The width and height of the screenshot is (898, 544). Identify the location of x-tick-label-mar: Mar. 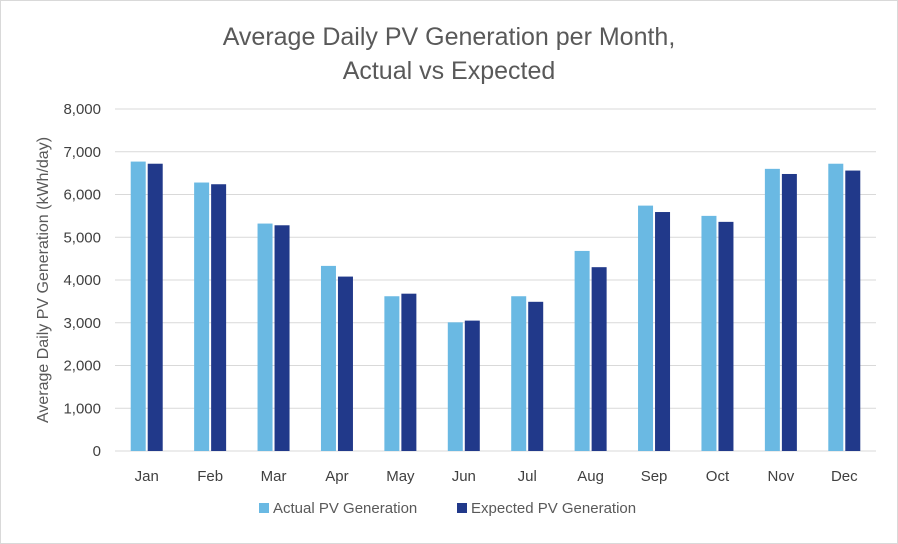
(274, 476).